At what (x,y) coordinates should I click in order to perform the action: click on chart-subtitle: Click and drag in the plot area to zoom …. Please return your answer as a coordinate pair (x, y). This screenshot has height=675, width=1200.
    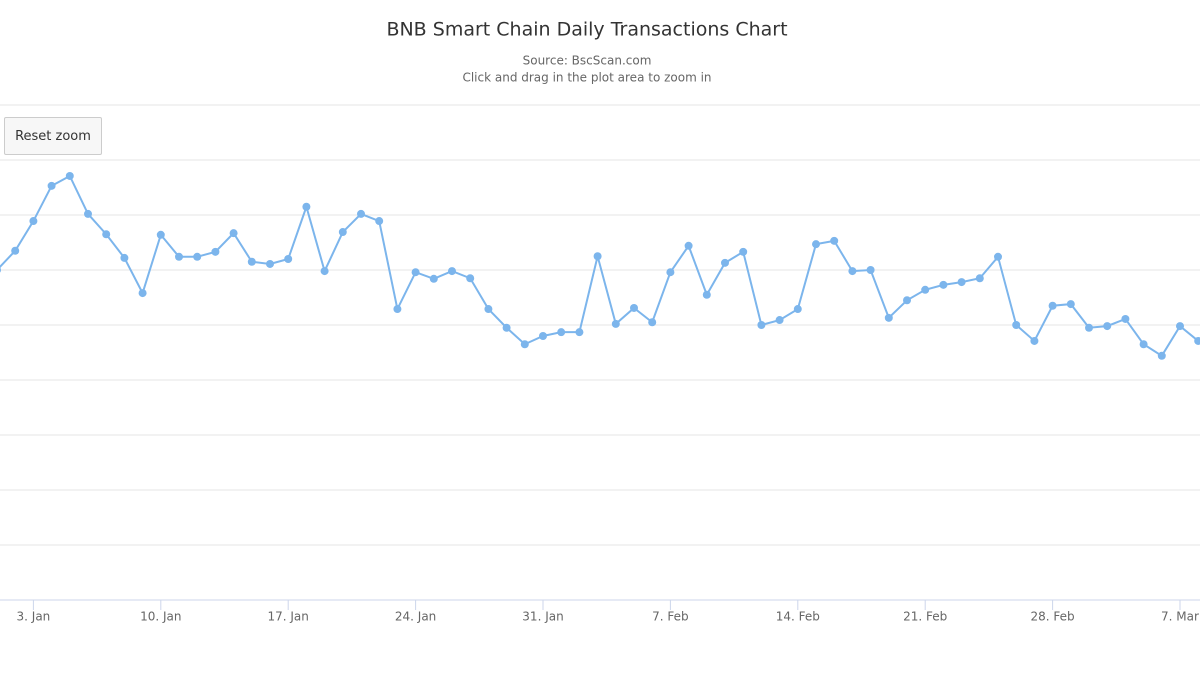
    Looking at the image, I should click on (586, 78).